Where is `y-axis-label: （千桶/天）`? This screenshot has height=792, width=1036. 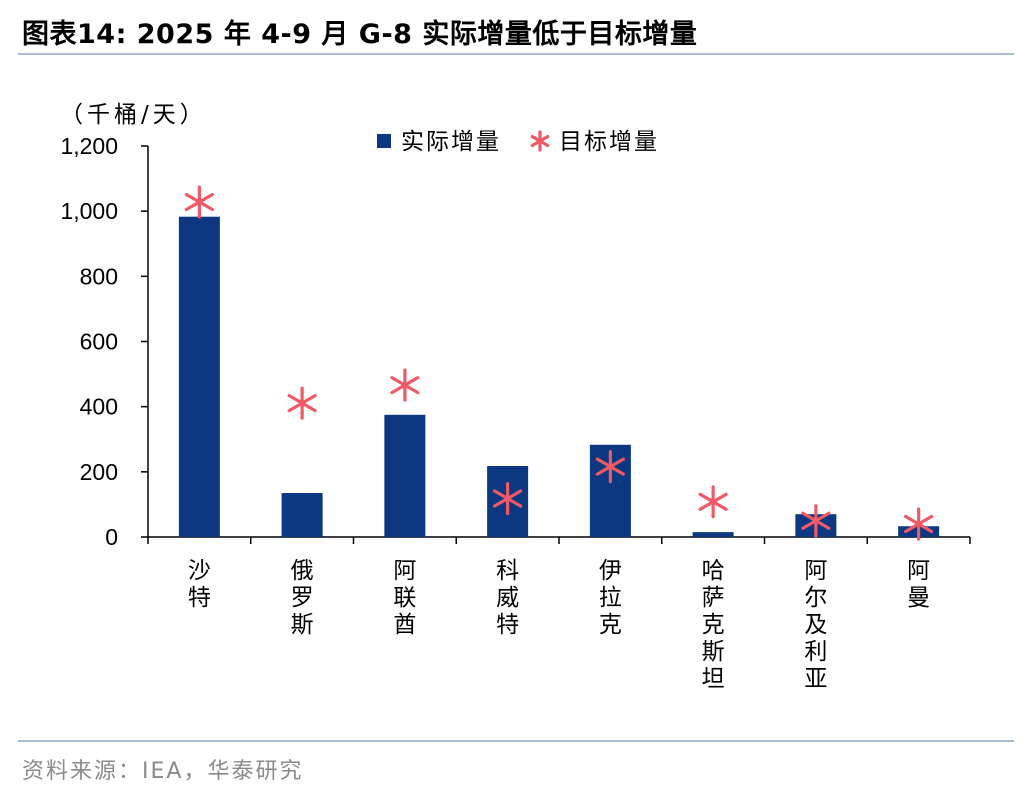 y-axis-label: （千桶/天） is located at coordinates (133, 115).